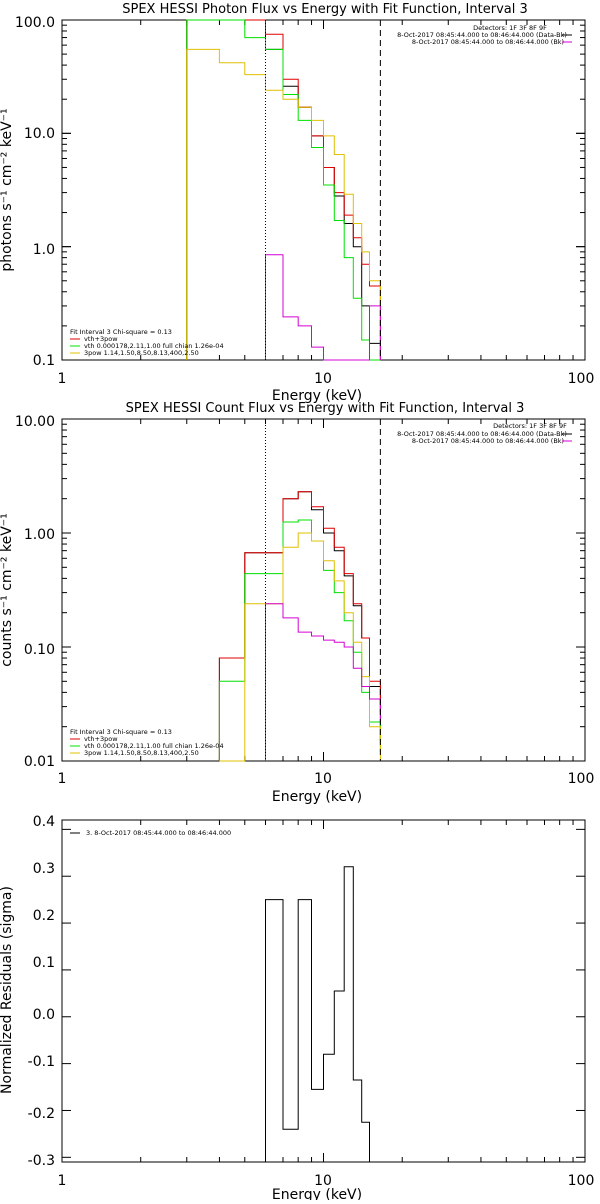 This screenshot has height=1204, width=600. I want to click on count-xtick-10: 10, so click(323, 779).